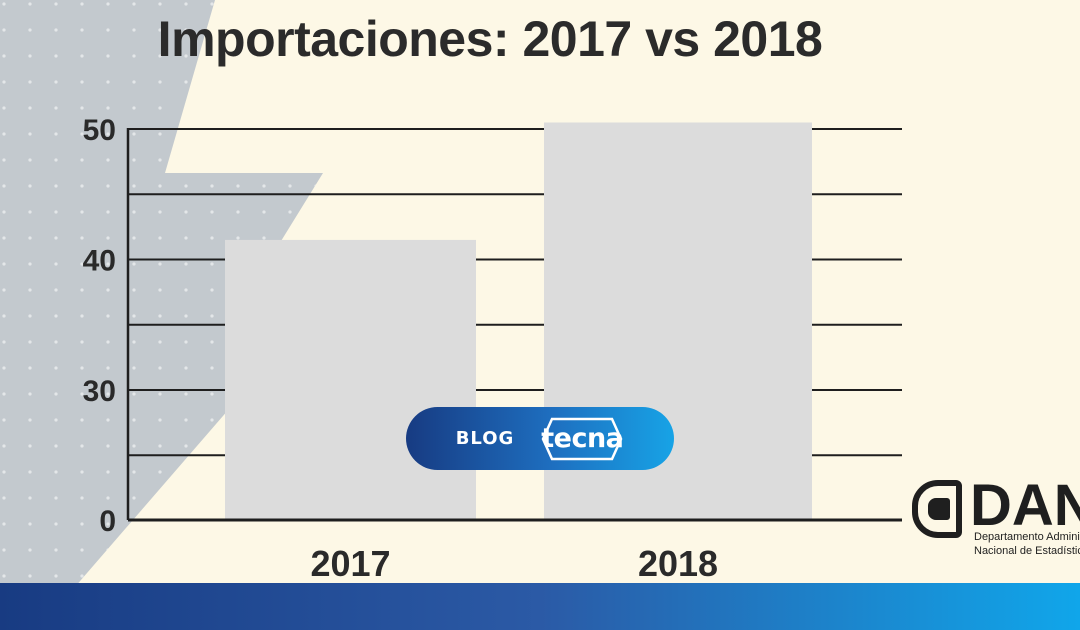  What do you see at coordinates (1027, 551) in the screenshot?
I see `dane-subtitle-line2: Nacional de Estadística` at bounding box center [1027, 551].